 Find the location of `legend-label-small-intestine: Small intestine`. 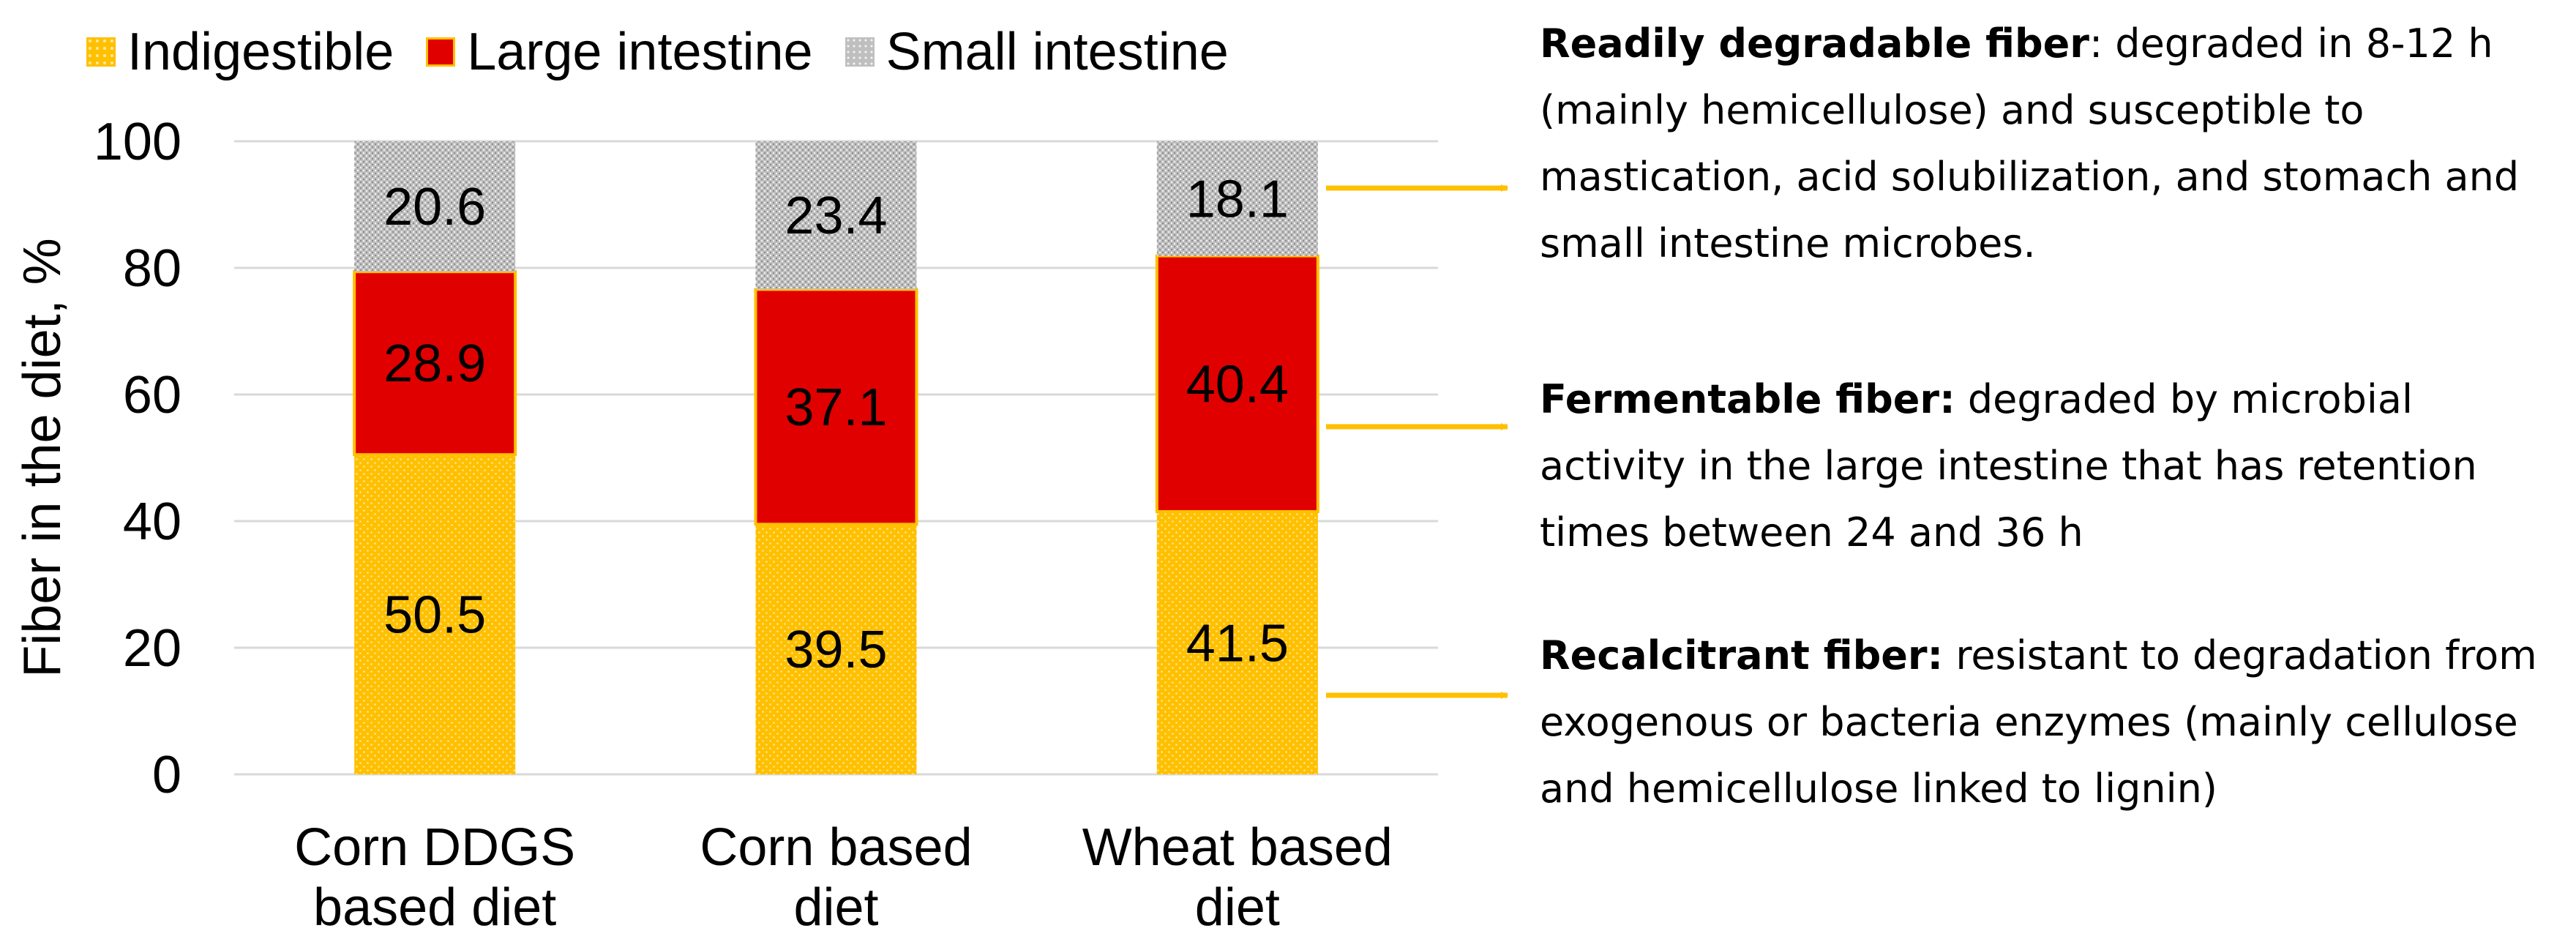

legend-label-small-intestine: Small intestine is located at coordinates (1057, 52).